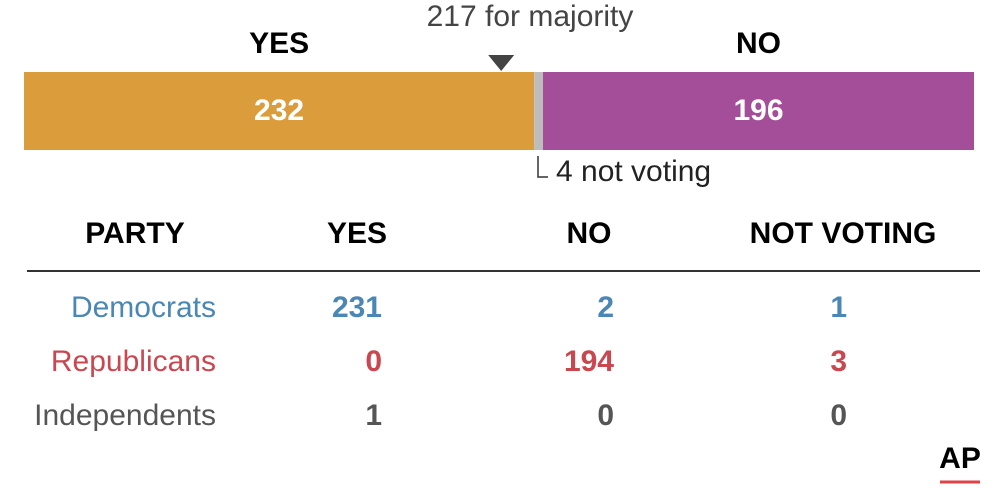 The width and height of the screenshot is (1001, 494). What do you see at coordinates (501, 63) in the screenshot?
I see `majority-marker` at bounding box center [501, 63].